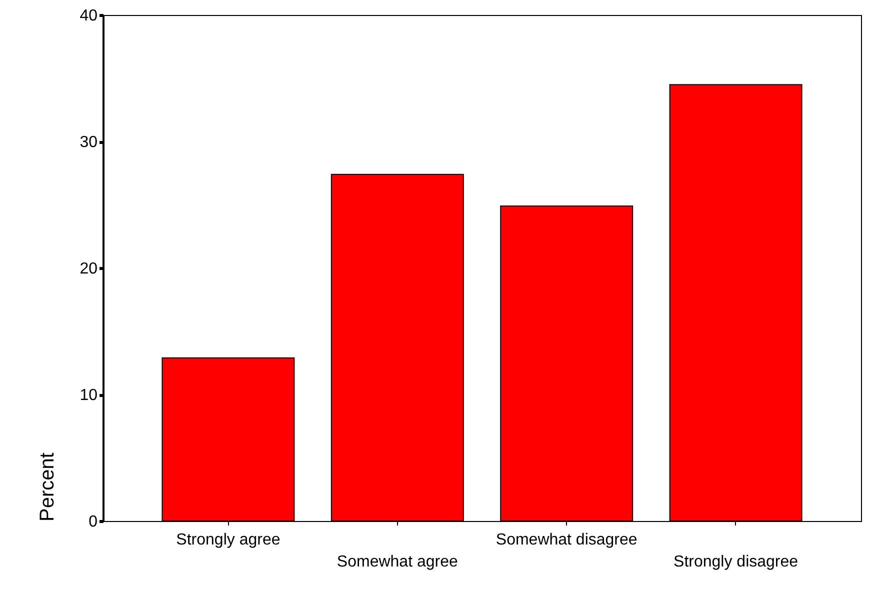 The height and width of the screenshot is (598, 870). I want to click on x-tick-label: Somewhat agree, so click(397, 562).